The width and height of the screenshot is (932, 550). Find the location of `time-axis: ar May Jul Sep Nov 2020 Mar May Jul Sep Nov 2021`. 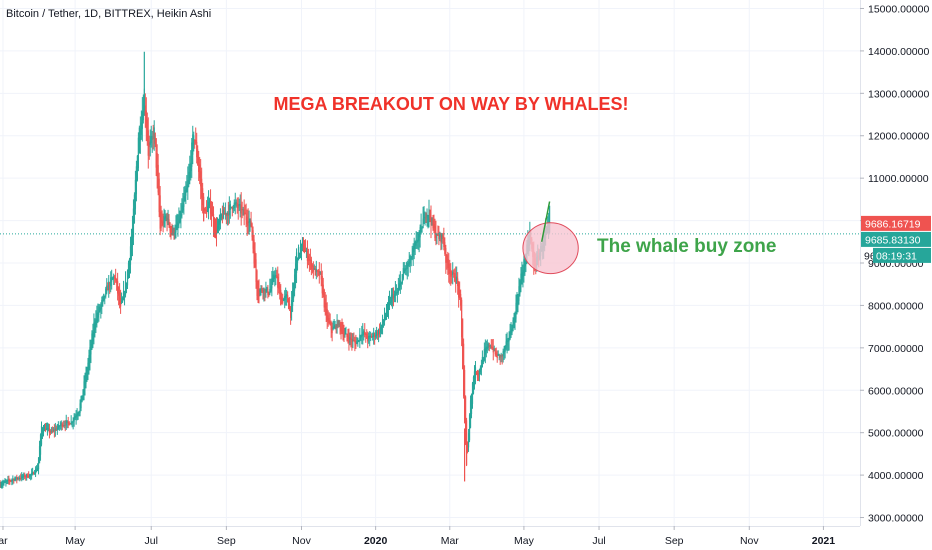

time-axis: ar May Jul Sep Nov 2020 Mar May Jul Sep Nov 2021 is located at coordinates (430, 536).